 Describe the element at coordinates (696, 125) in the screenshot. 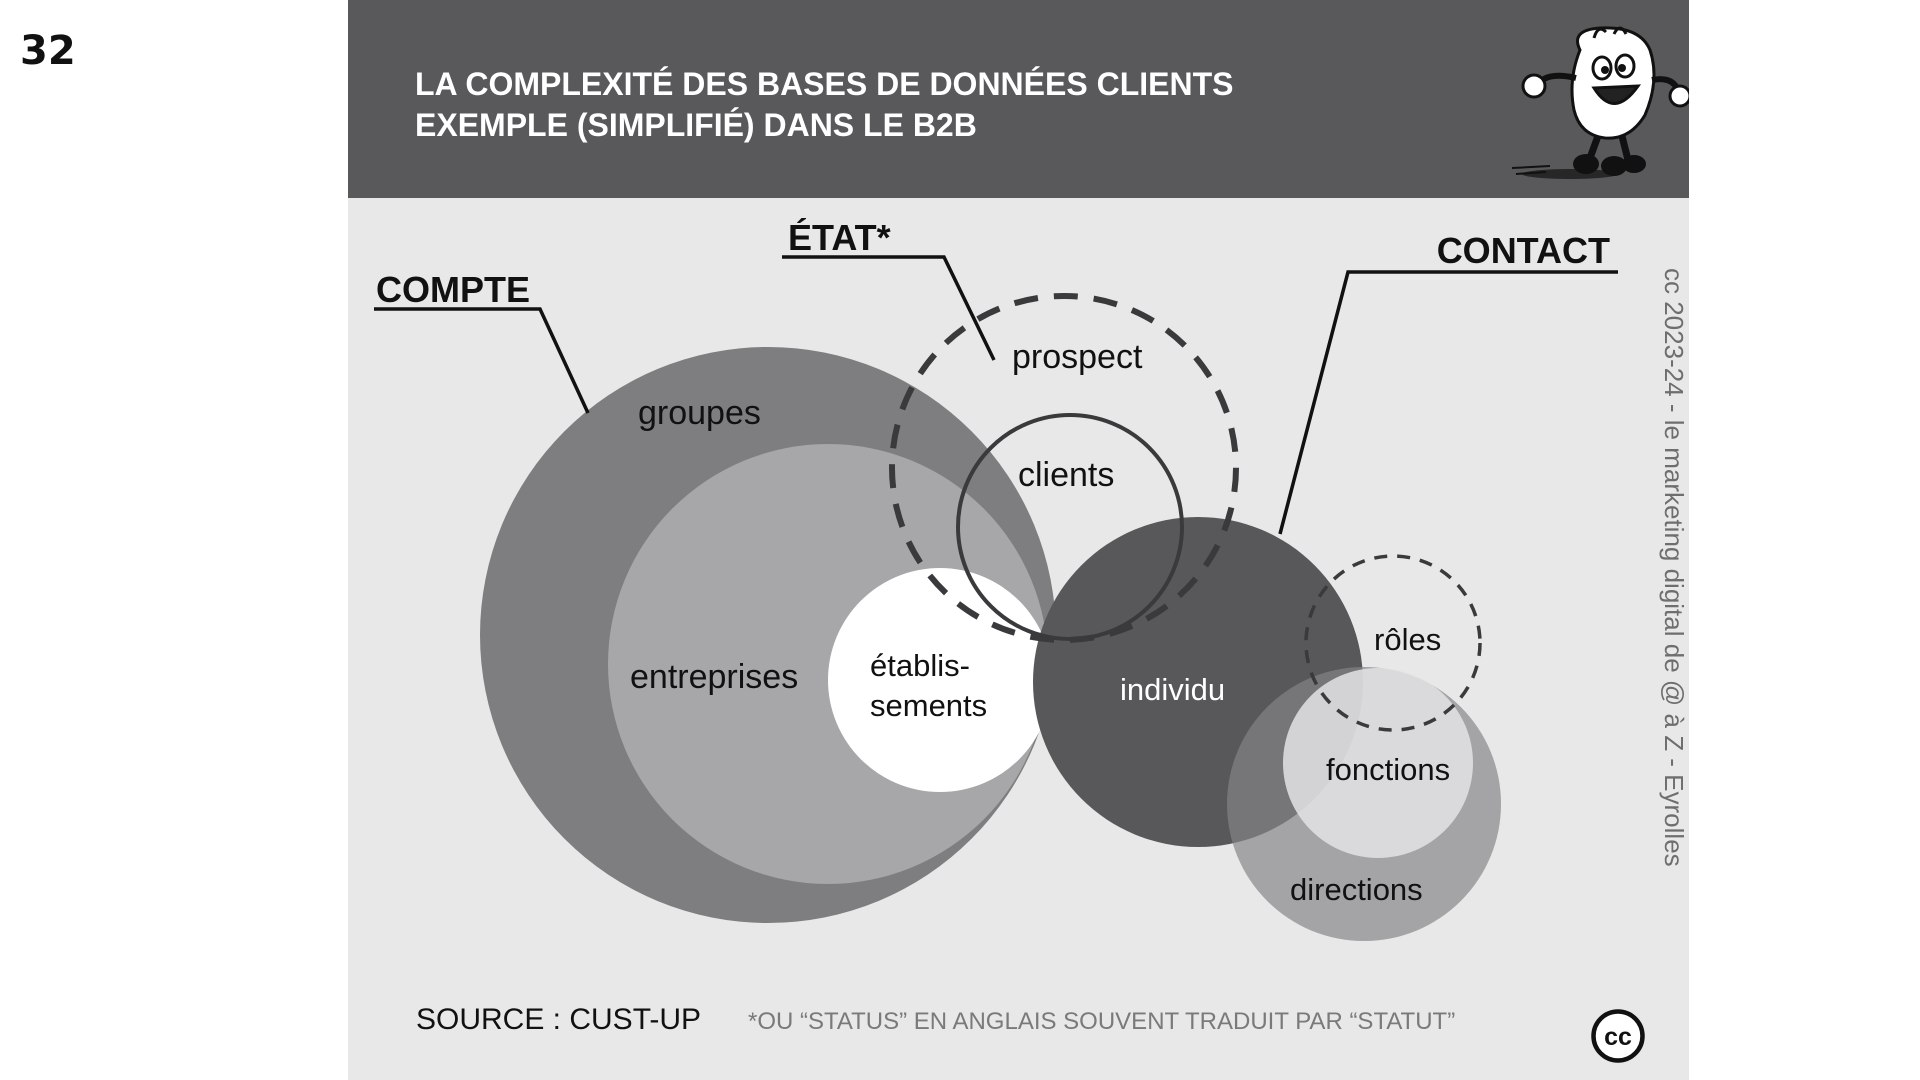

I see `slide-title-line-2: EXEMPLE (SIMPLIFIÉ) DANS LE B2B` at that location.